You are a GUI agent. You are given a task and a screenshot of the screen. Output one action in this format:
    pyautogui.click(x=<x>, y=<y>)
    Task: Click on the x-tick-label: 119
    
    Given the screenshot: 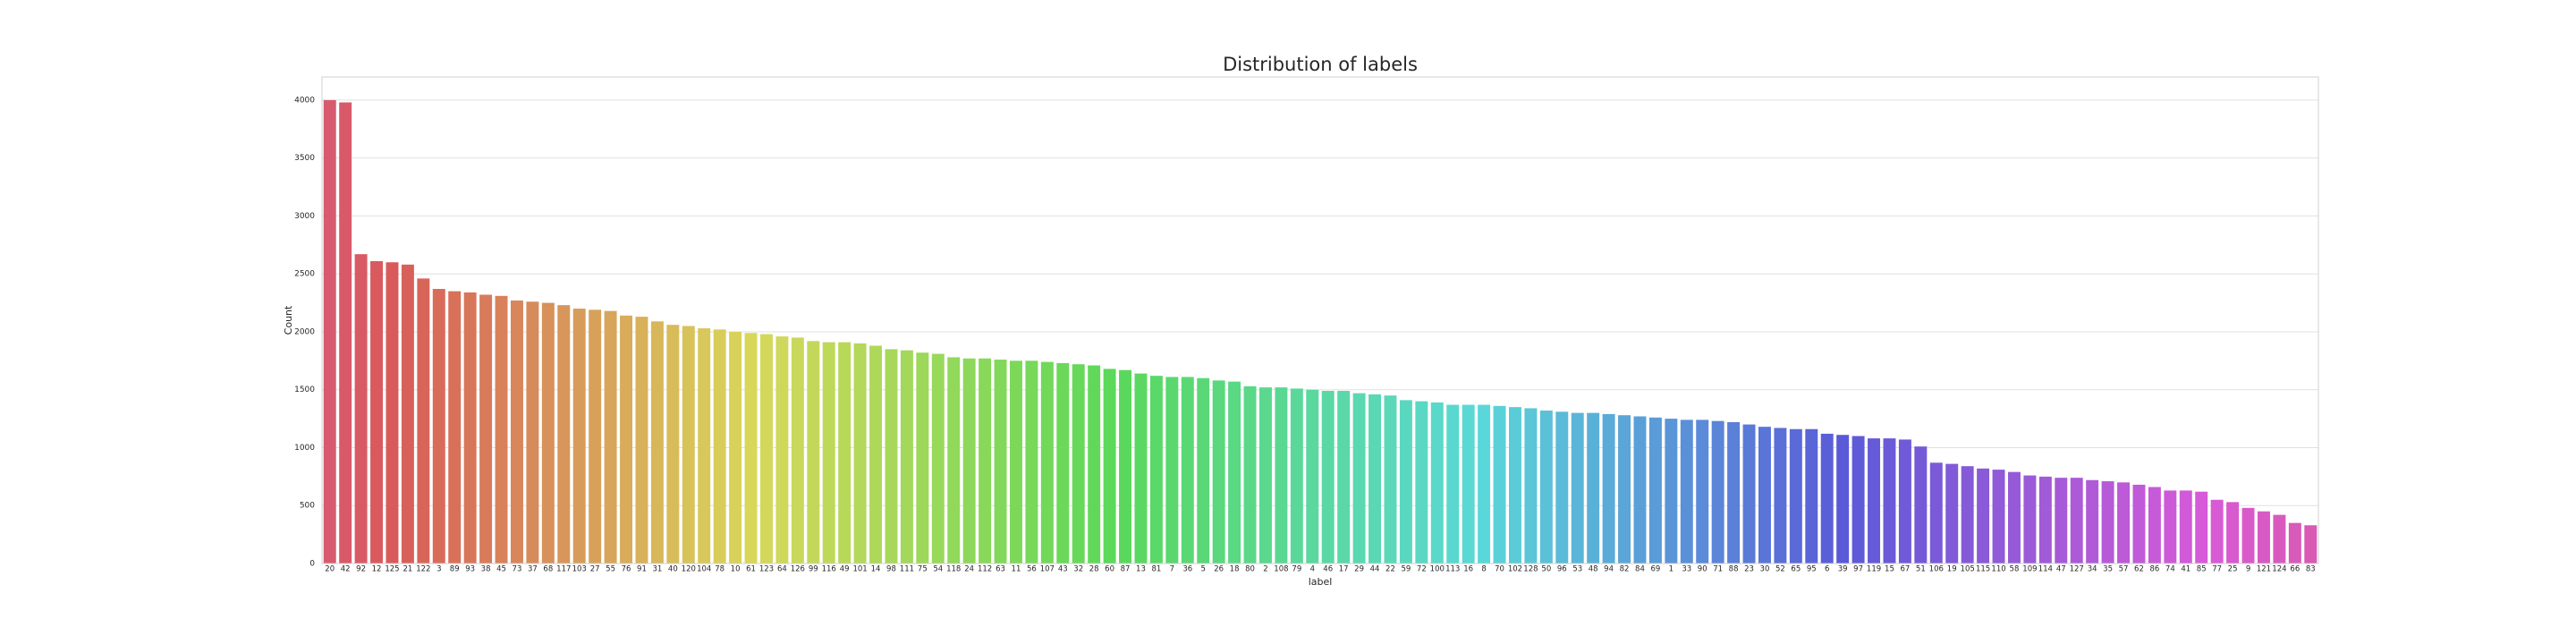 What is the action you would take?
    pyautogui.click(x=1874, y=569)
    